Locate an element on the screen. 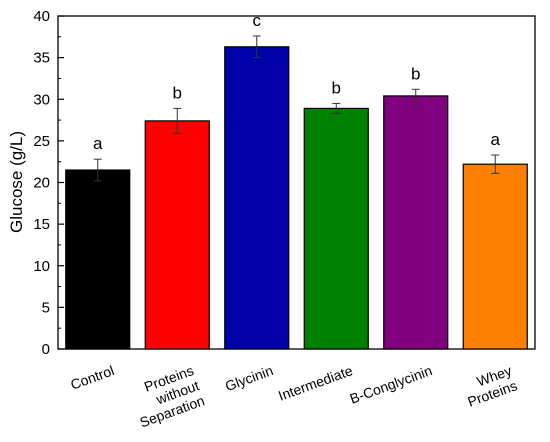  x-category-label: B-Conglycinin is located at coordinates (391, 384).